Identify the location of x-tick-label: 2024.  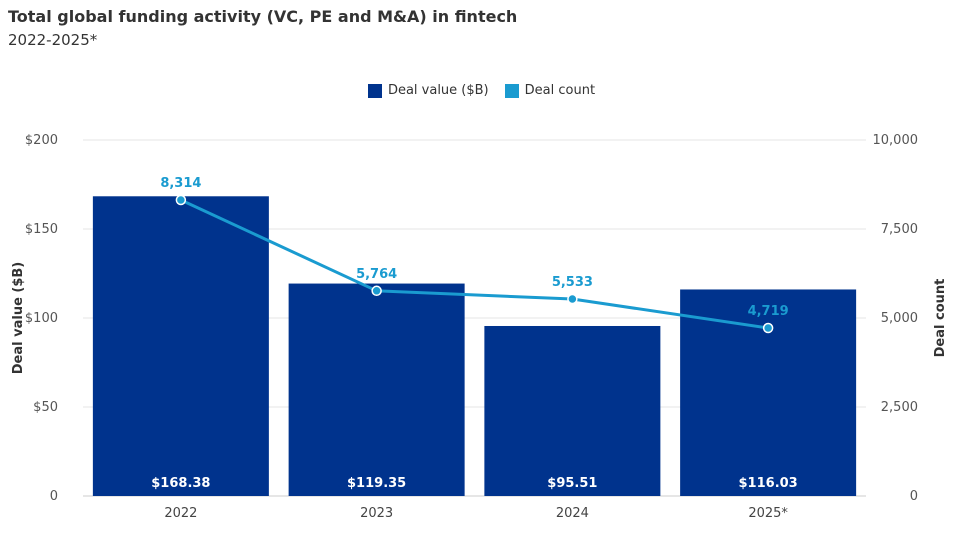
(572, 513).